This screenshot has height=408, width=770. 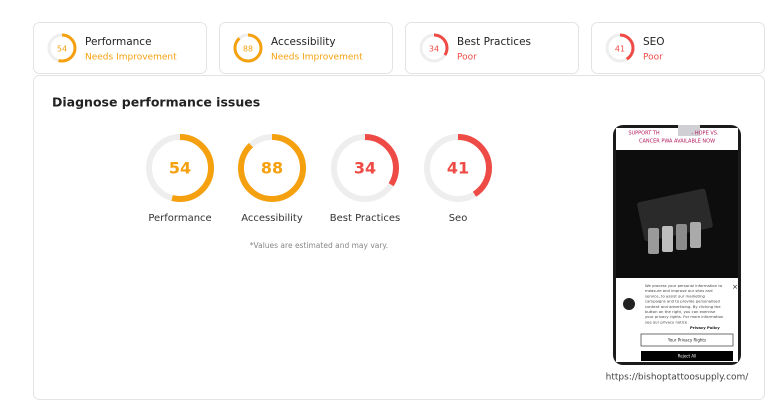 I want to click on cookie-text: content and advertising. By clicking the, so click(x=683, y=306).